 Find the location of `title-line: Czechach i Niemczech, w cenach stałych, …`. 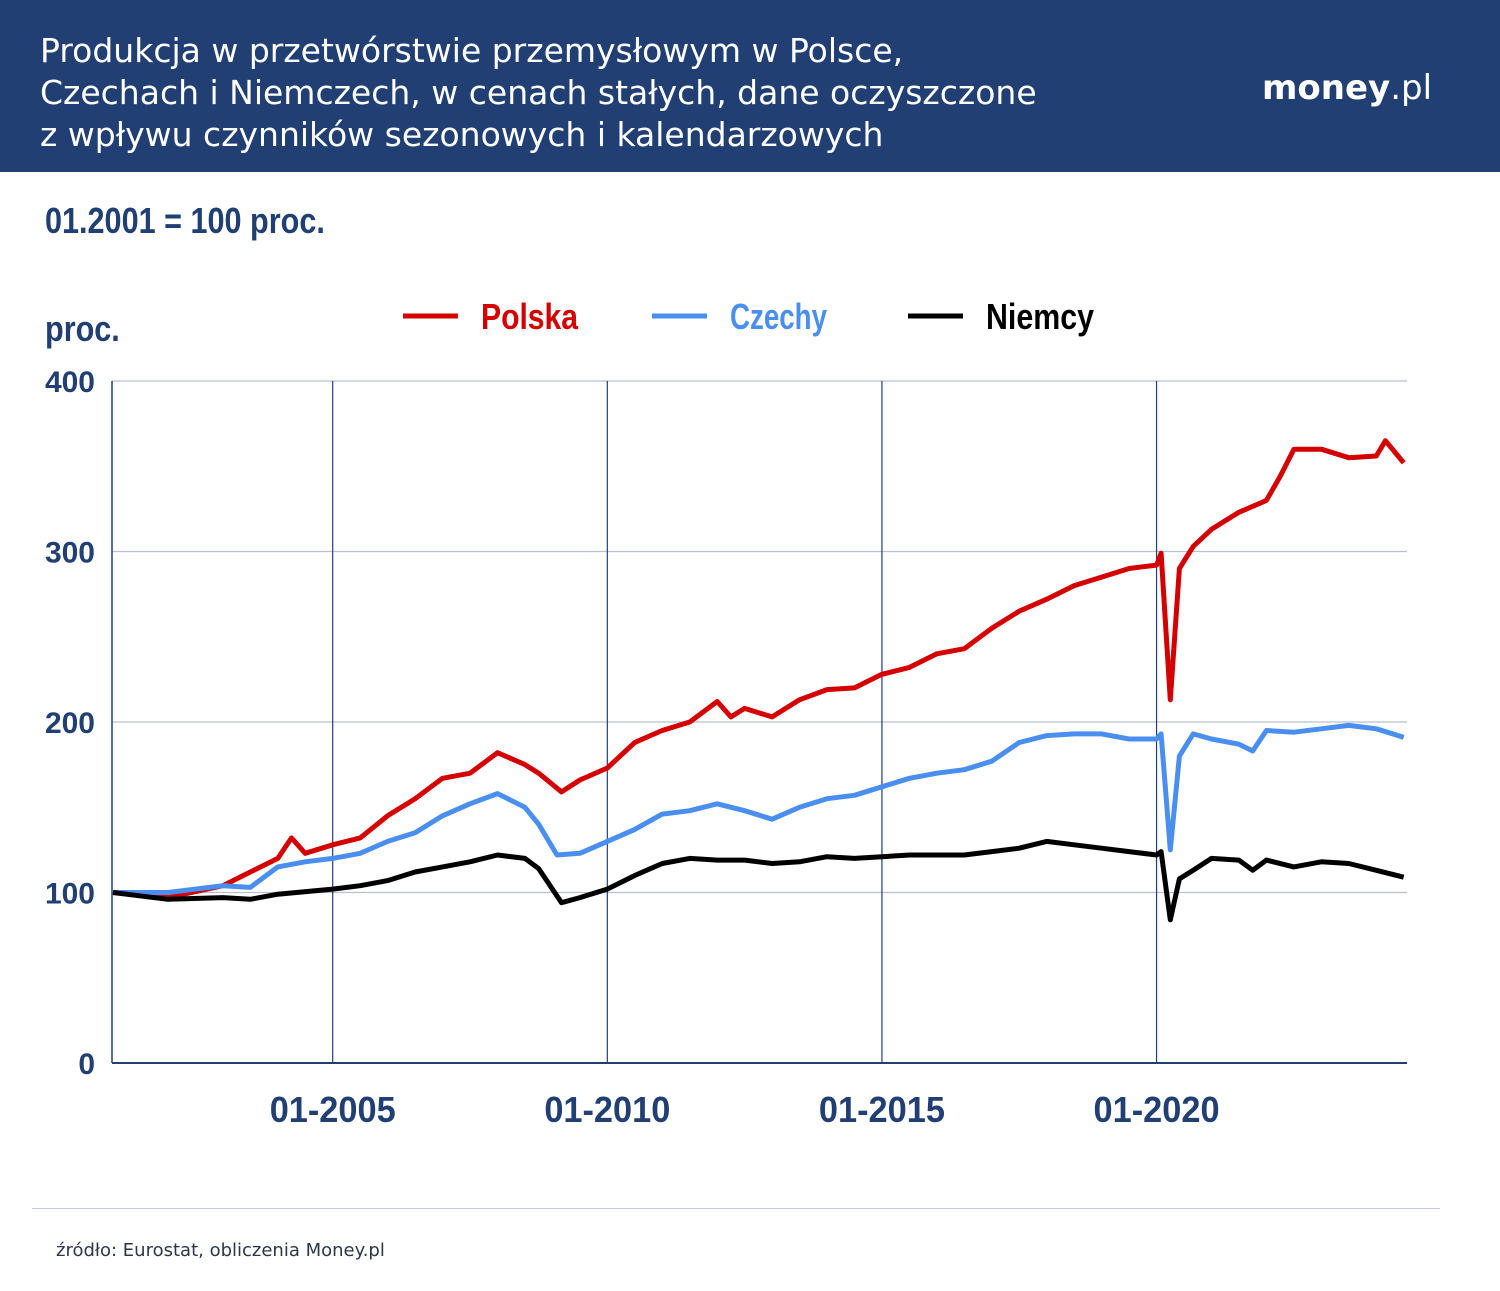

title-line: Czechach i Niemczech, w cenach stałych, … is located at coordinates (538, 92).